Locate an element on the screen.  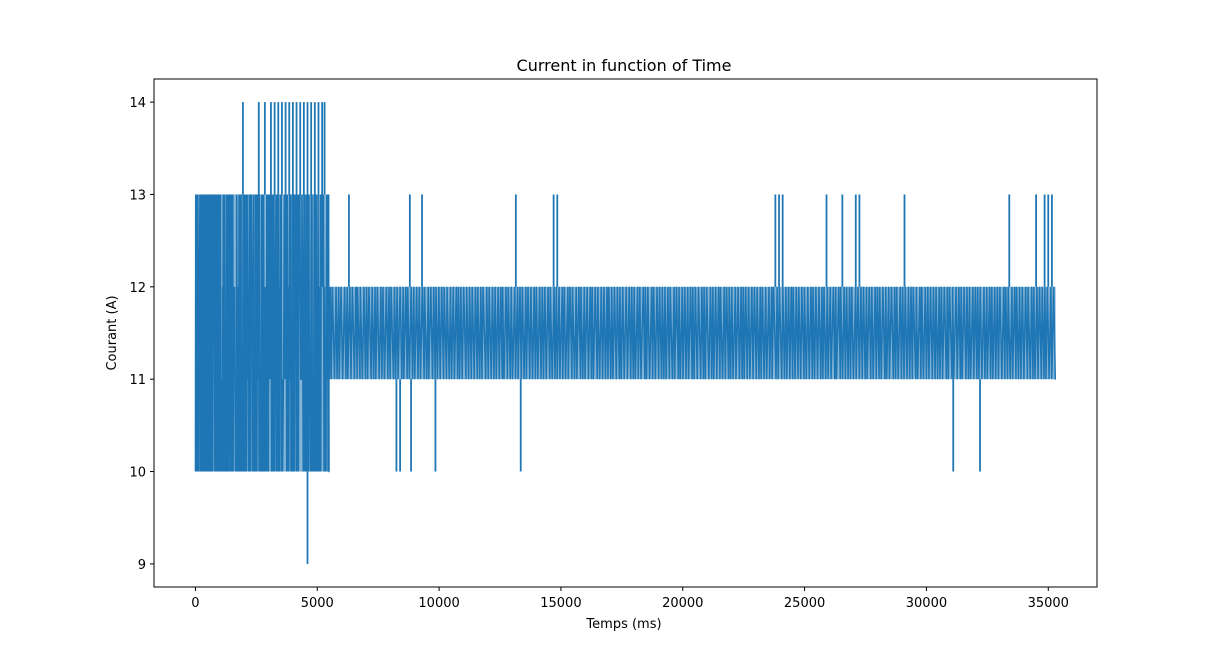
x-tick-label: 10000 is located at coordinates (438, 603).